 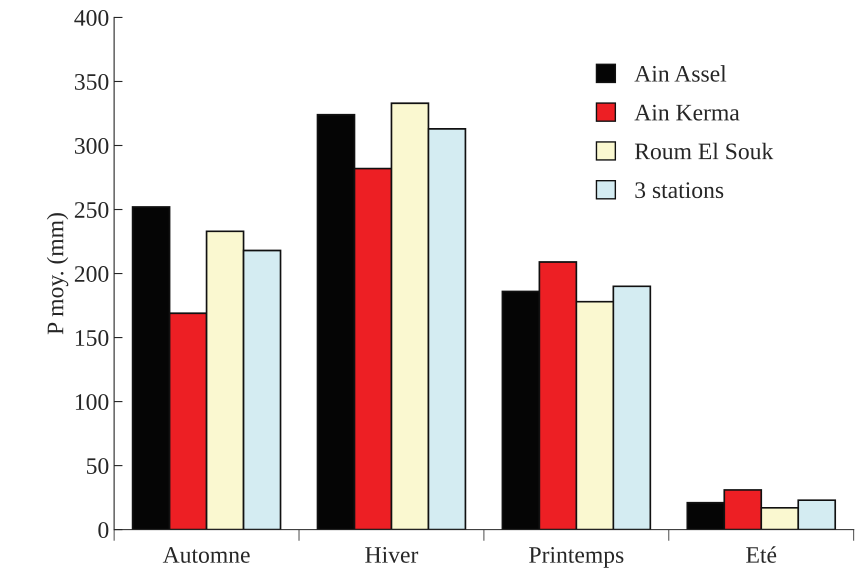 I want to click on legend-label: Ain Kerma, so click(x=687, y=112).